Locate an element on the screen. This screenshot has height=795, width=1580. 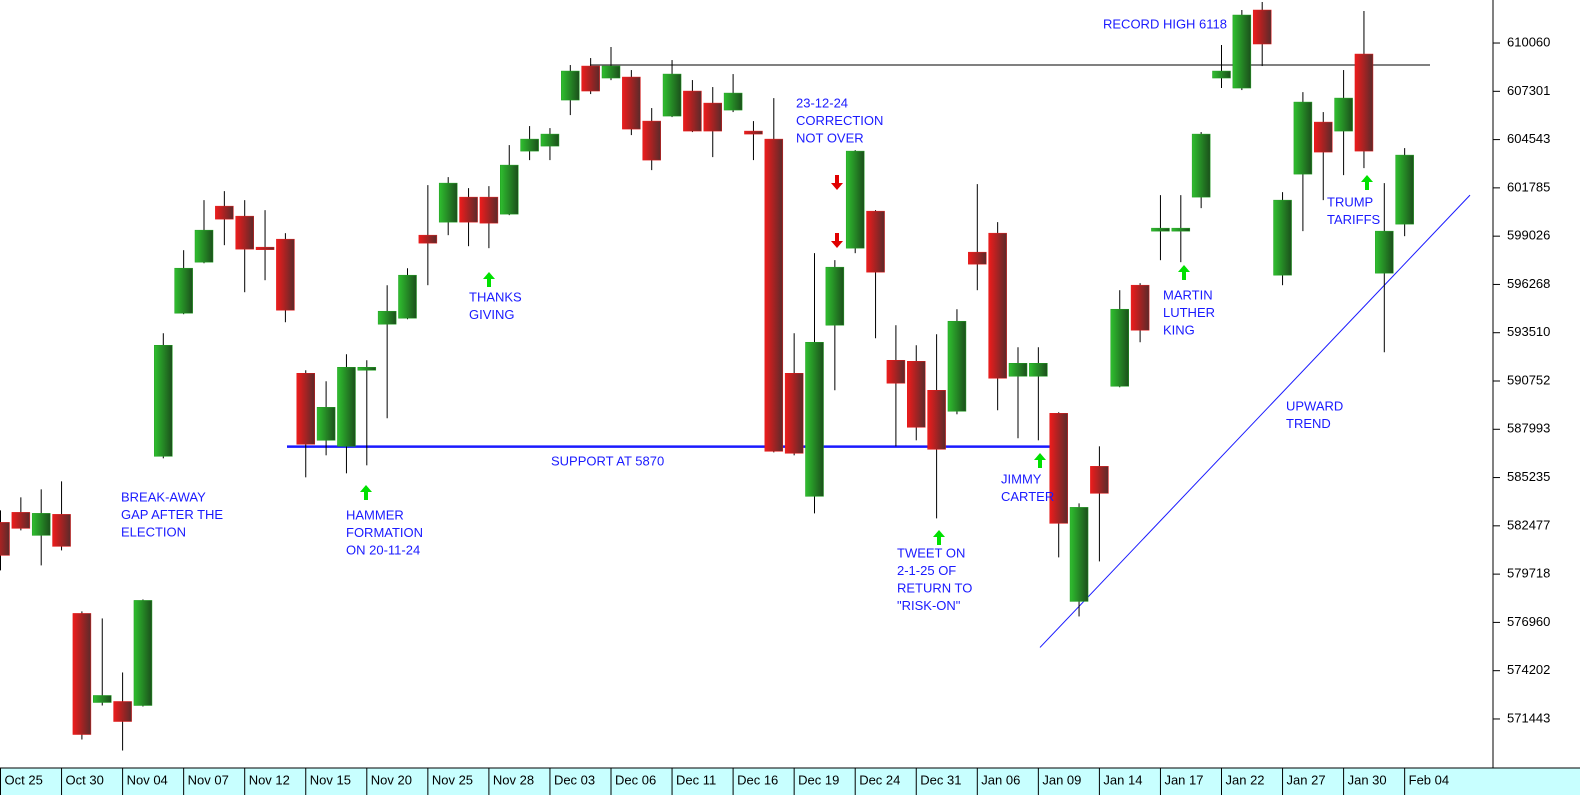
annotation: "RISK-ON" is located at coordinates (929, 605).